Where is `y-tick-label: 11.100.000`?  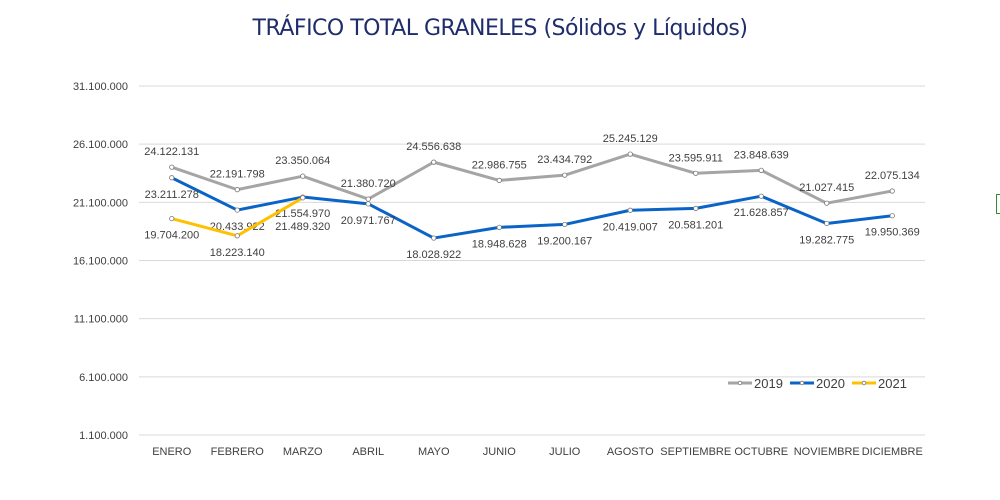 y-tick-label: 11.100.000 is located at coordinates (101, 320).